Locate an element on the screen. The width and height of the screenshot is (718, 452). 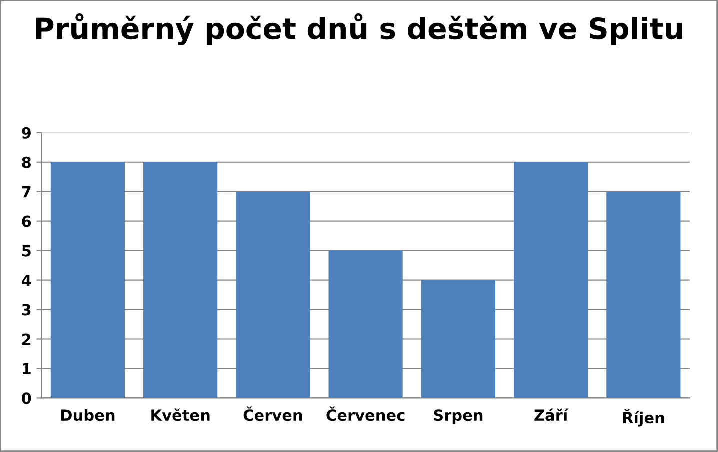
x-tick-label: Srpen is located at coordinates (458, 417).